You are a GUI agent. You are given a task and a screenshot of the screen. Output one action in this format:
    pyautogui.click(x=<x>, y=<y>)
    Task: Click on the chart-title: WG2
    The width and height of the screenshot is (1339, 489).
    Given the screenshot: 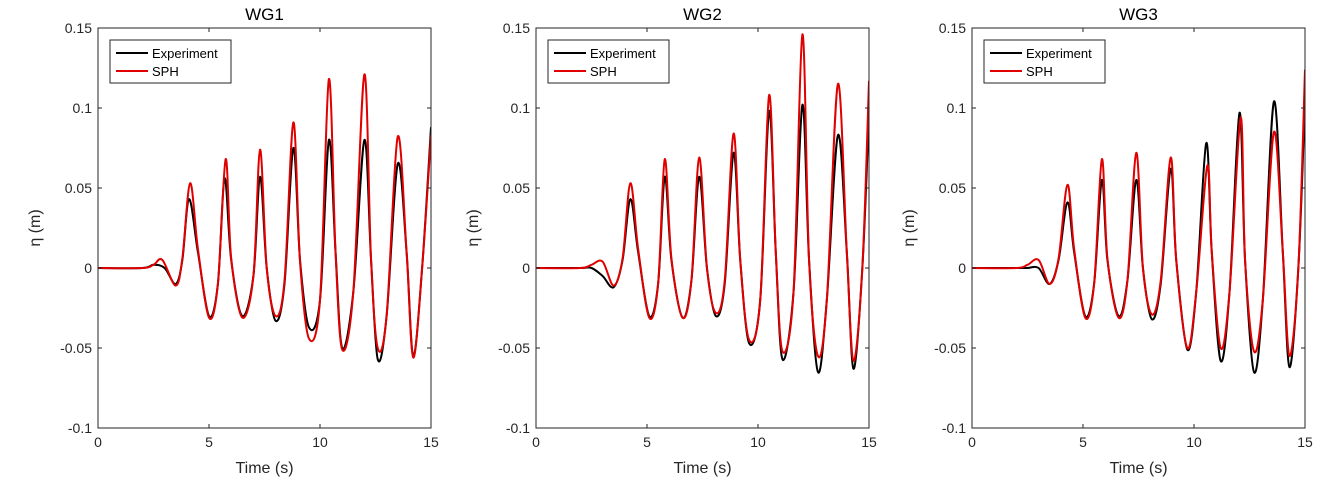 What is the action you would take?
    pyautogui.click(x=702, y=14)
    